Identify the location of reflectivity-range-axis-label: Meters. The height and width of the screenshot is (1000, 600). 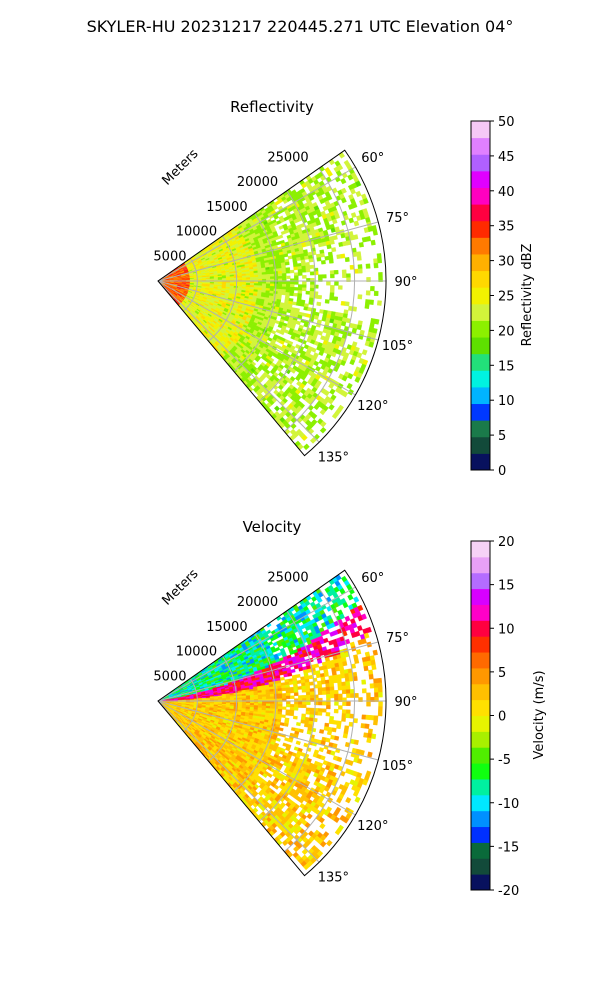
(181, 167).